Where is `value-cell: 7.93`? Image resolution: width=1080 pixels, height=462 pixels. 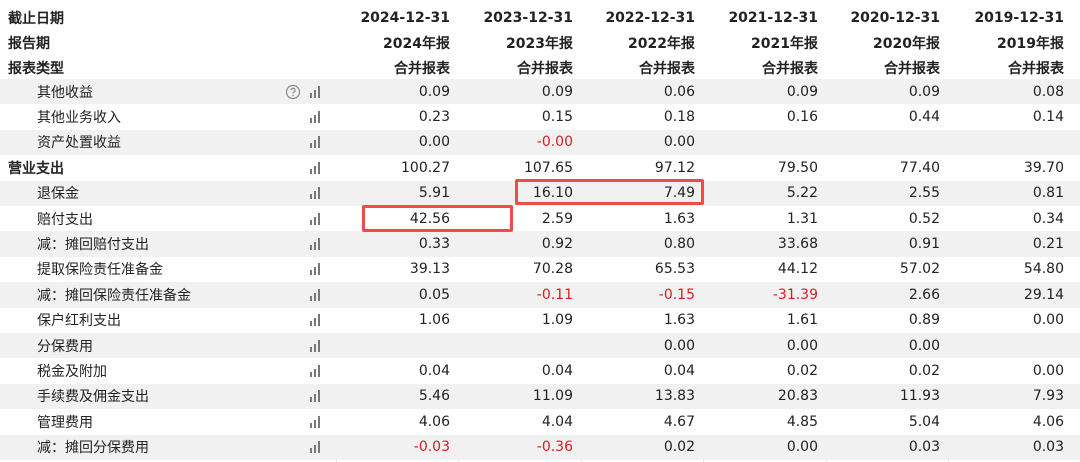
value-cell: 7.93 is located at coordinates (1048, 396).